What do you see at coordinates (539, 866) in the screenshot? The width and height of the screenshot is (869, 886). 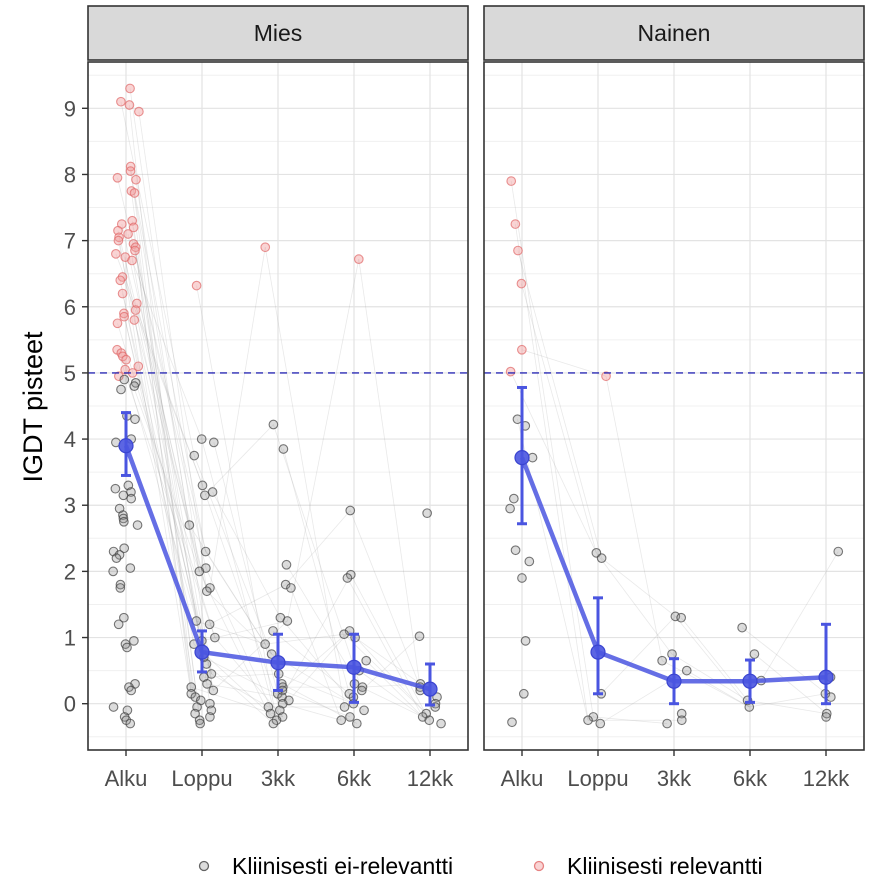 I see `legend-key-relevantti` at bounding box center [539, 866].